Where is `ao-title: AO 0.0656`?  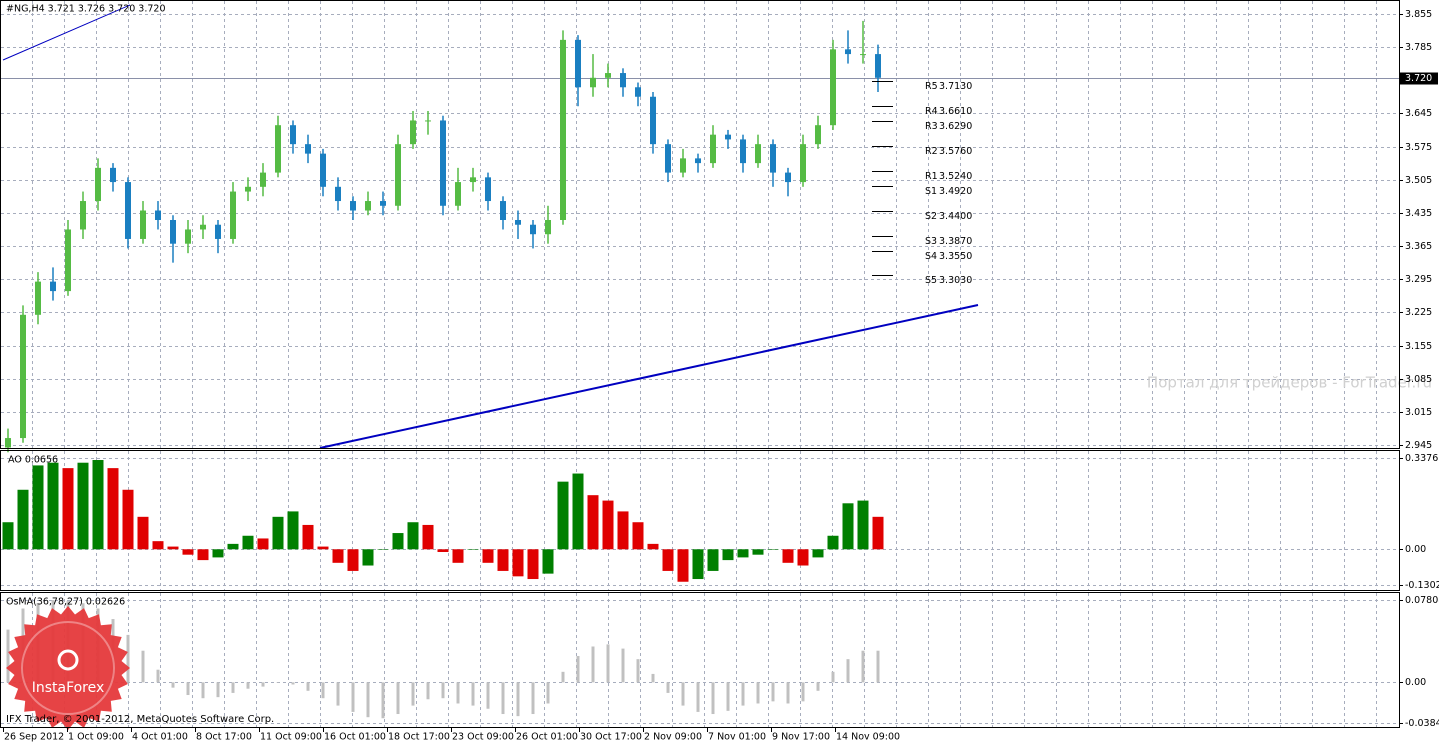
ao-title: AO 0.0656 is located at coordinates (33, 460).